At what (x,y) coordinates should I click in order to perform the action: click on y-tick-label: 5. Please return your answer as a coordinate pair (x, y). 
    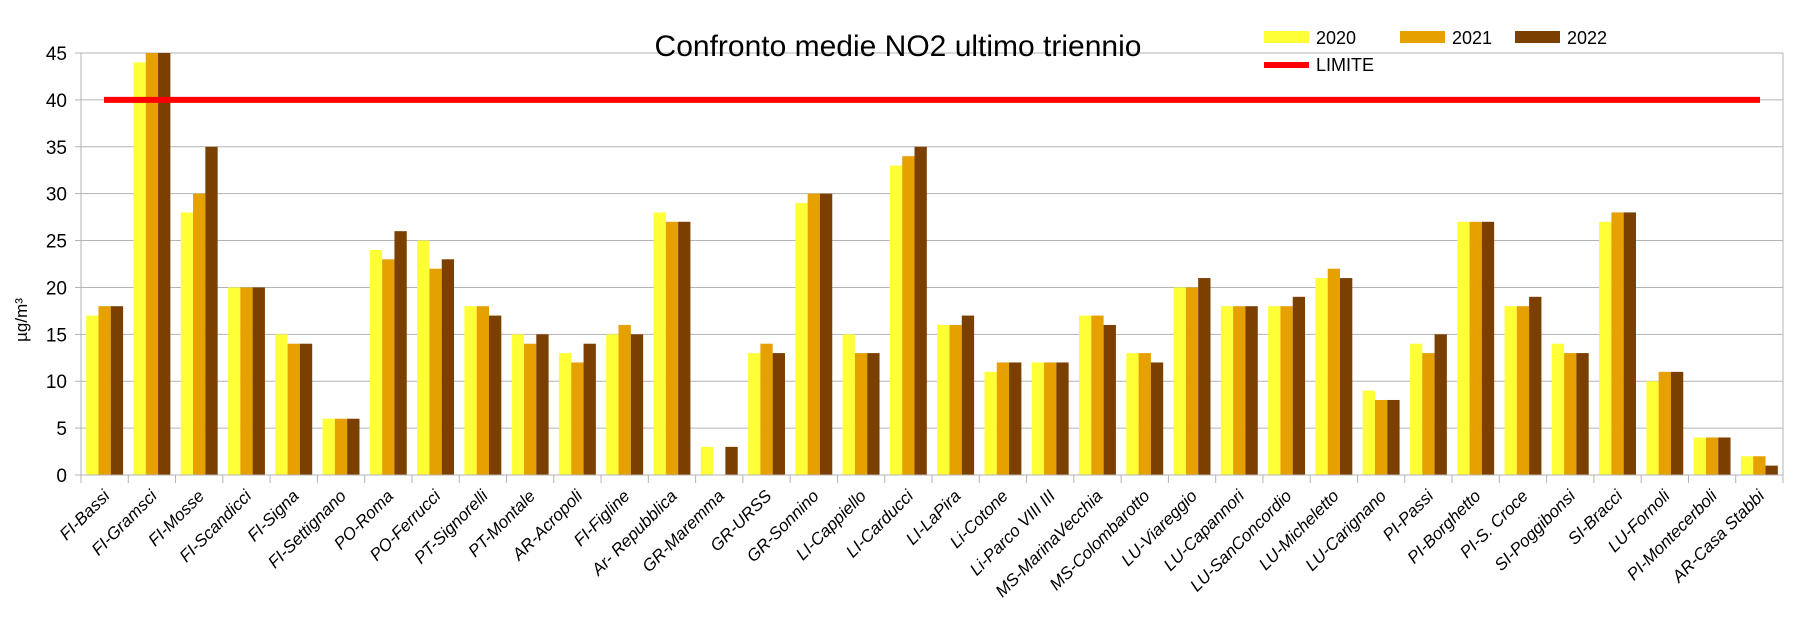
    Looking at the image, I should click on (61, 429).